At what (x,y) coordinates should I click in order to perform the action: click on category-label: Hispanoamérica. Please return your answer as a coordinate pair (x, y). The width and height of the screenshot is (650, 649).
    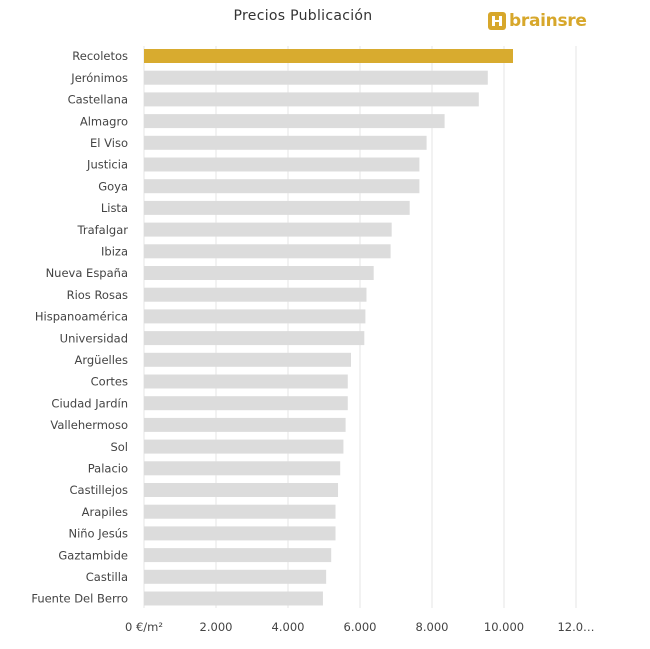
    Looking at the image, I should click on (81, 317).